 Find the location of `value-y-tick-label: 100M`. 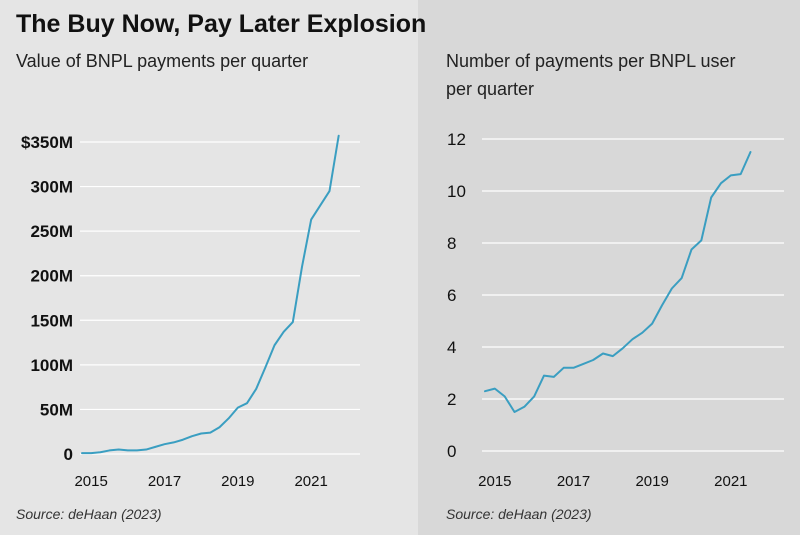

value-y-tick-label: 100M is located at coordinates (51, 365).